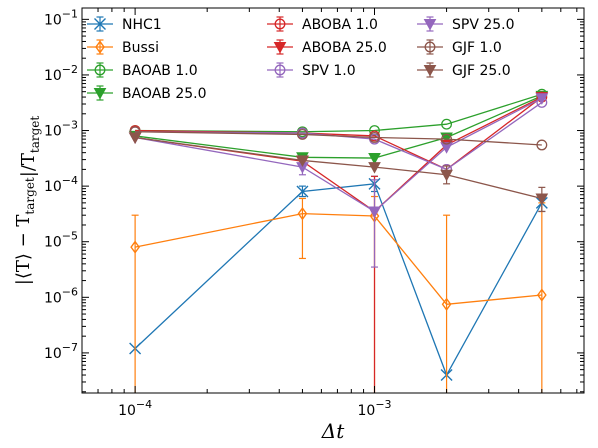 The height and width of the screenshot is (448, 598). Describe the element at coordinates (61, 351) in the screenshot. I see `y-tick-label: 10⁻⁷` at that location.